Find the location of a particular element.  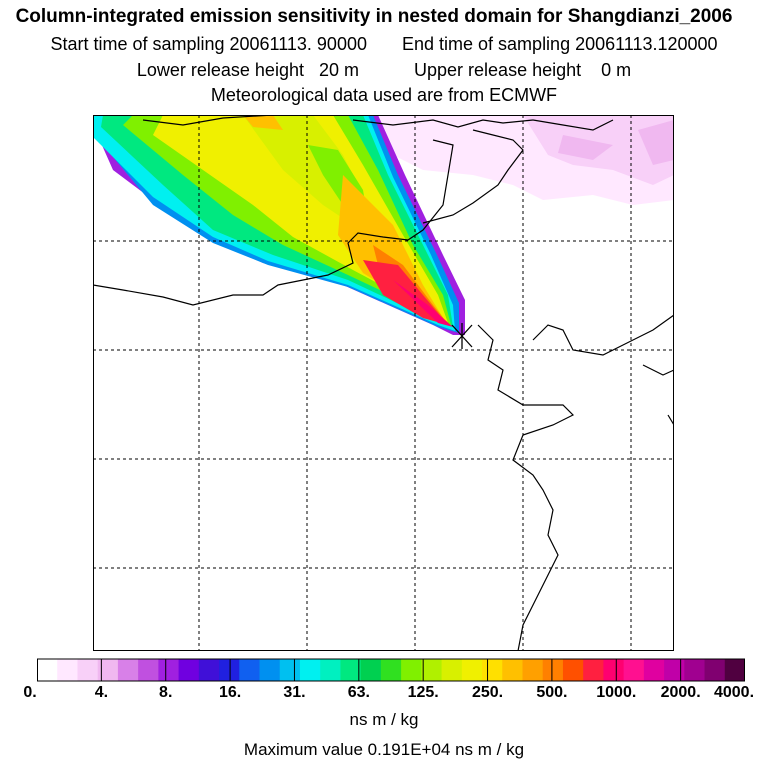

release-point-cross-icon is located at coordinates (462, 336).